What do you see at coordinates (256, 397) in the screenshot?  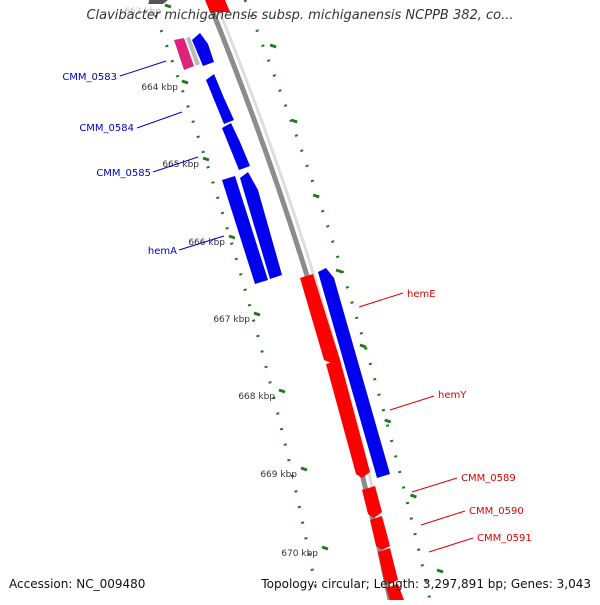 I see `tick-label: 668 kbp` at bounding box center [256, 397].